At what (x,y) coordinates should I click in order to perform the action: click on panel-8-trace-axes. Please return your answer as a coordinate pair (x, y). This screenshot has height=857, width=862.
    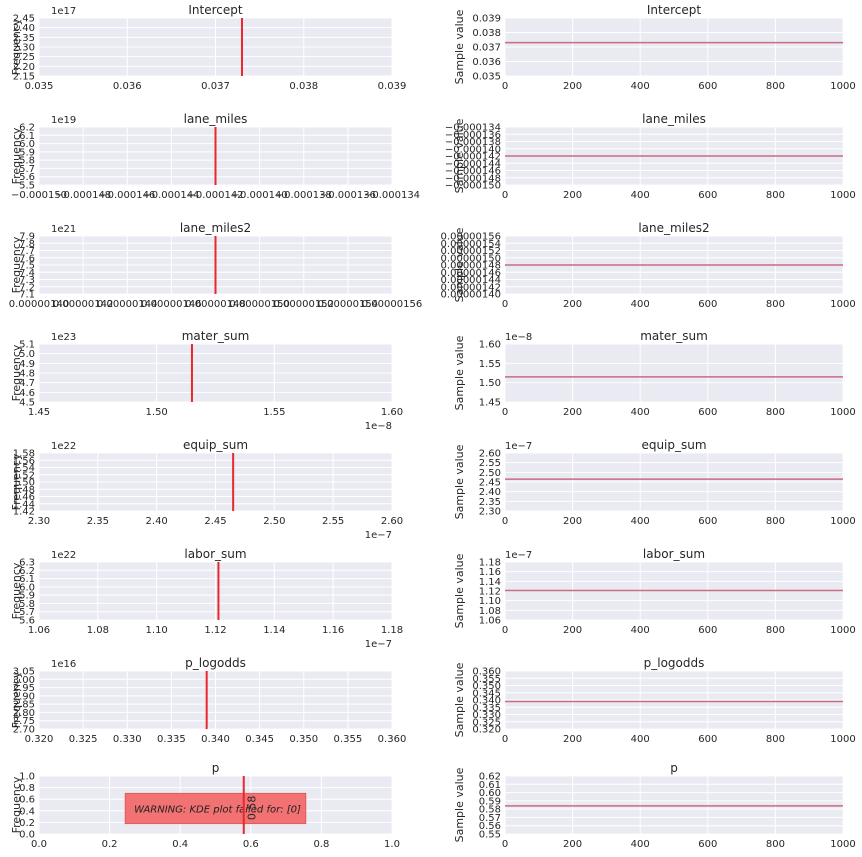
    Looking at the image, I should click on (674, 805).